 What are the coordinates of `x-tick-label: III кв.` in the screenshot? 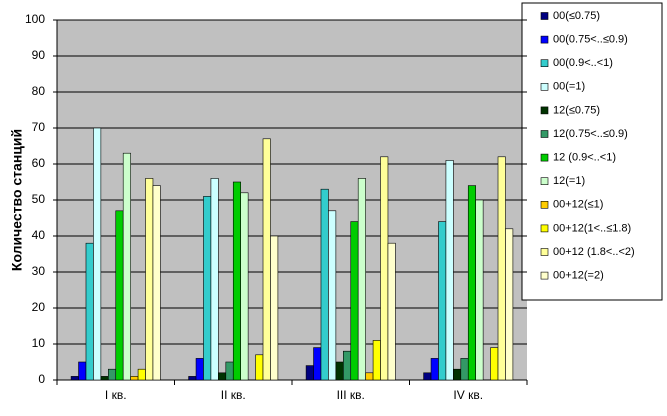 It's located at (351, 395).